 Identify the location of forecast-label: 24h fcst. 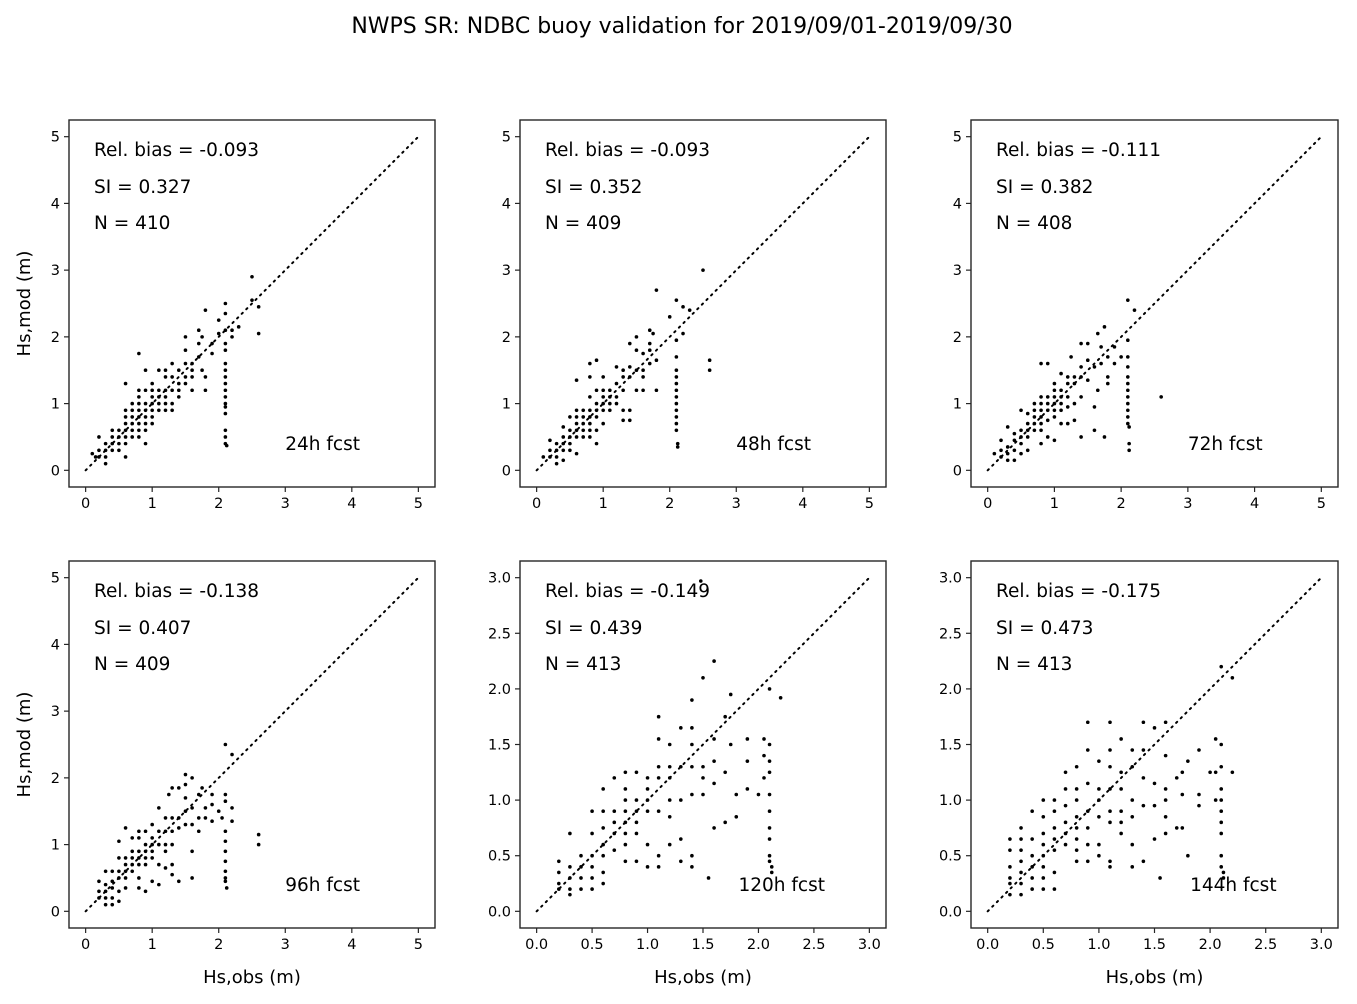
(322, 444).